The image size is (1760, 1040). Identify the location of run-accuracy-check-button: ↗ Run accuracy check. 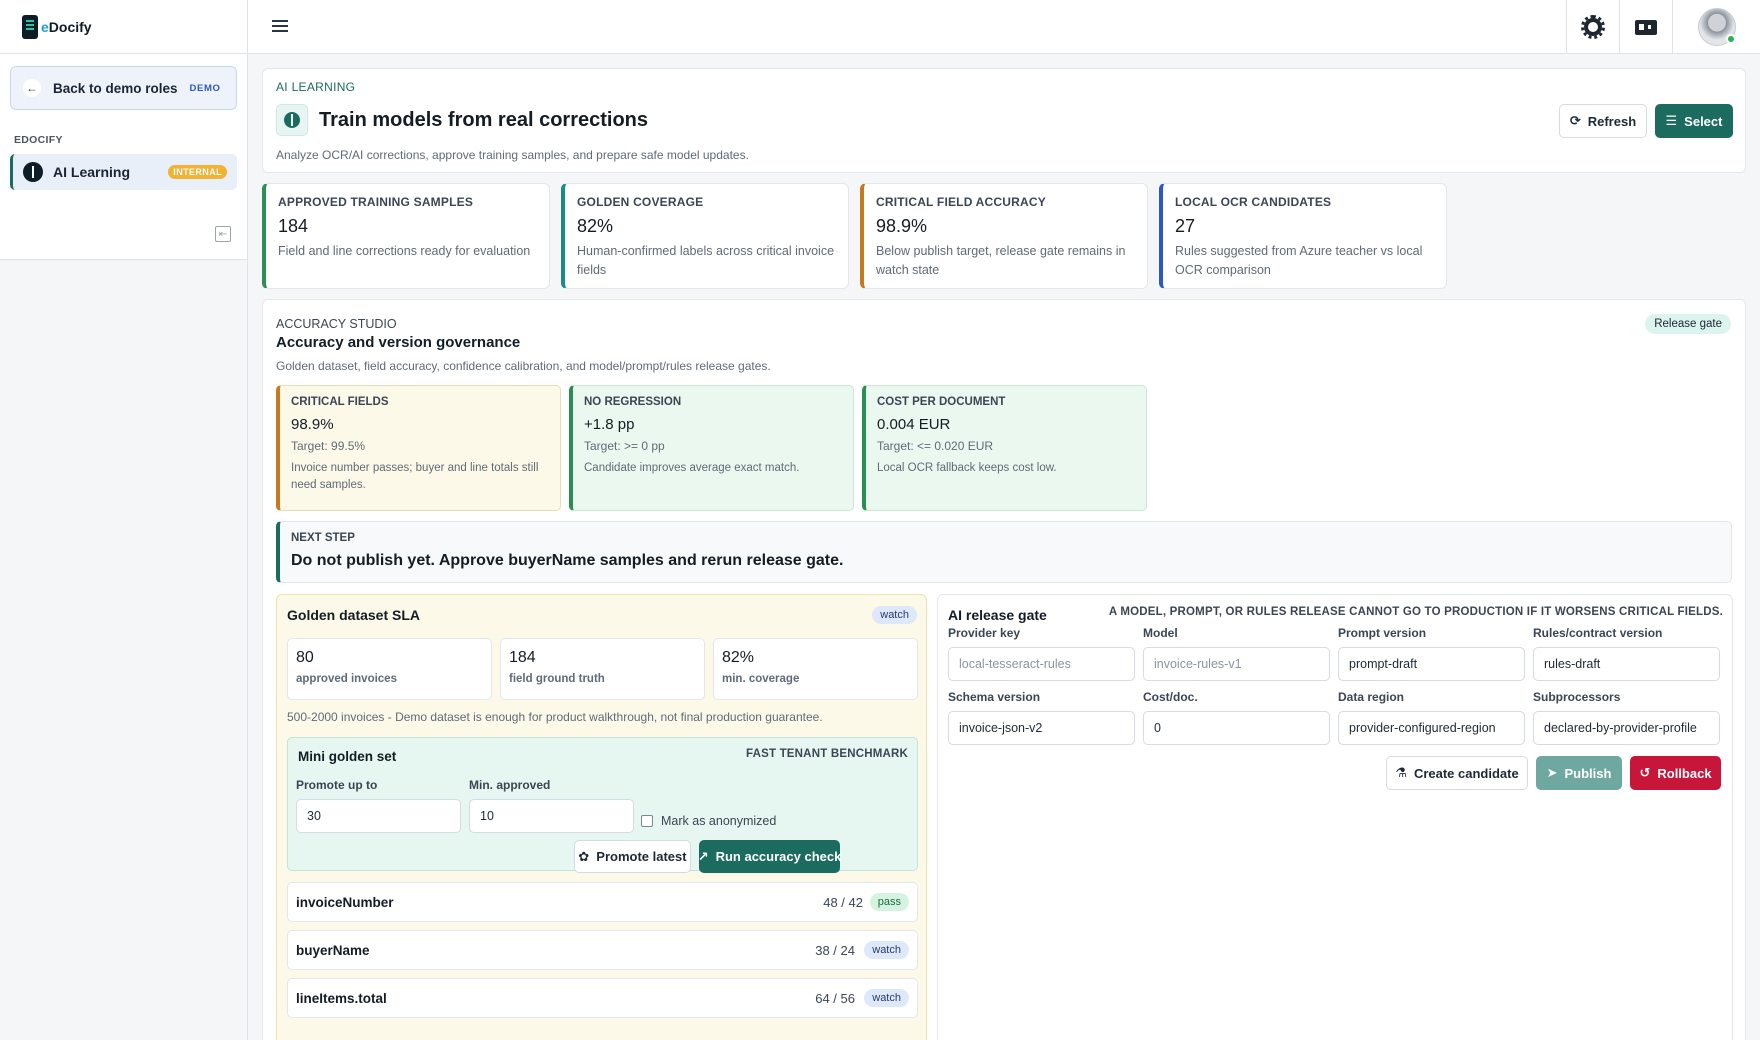
(769, 856).